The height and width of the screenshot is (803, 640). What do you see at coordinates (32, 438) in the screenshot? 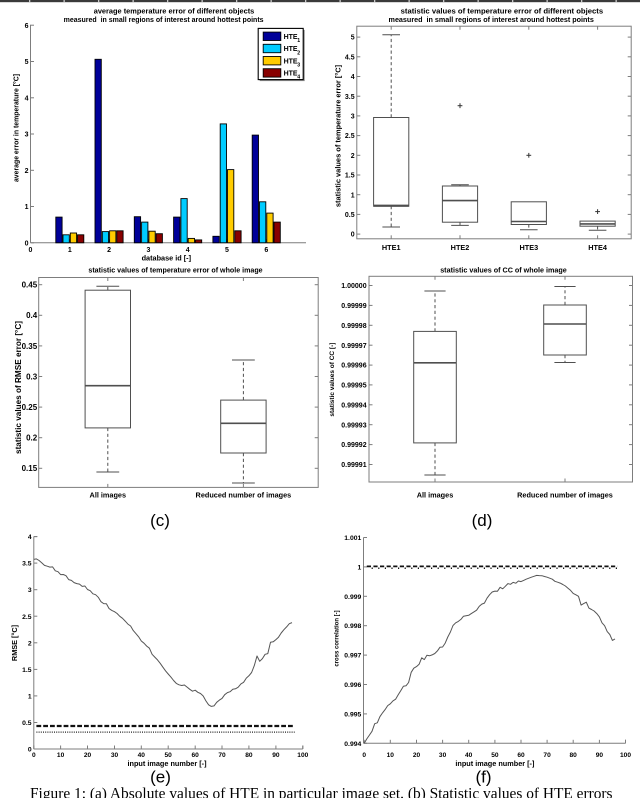
I see `svg-text: 0.2` at bounding box center [32, 438].